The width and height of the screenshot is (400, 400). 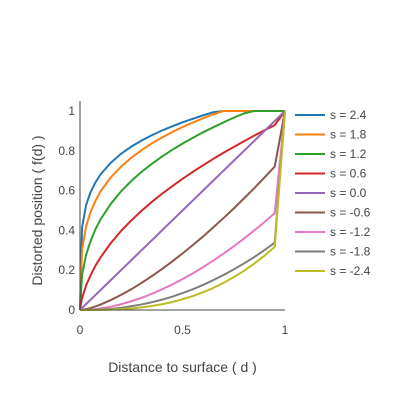 What do you see at coordinates (350, 271) in the screenshot?
I see `legend-label: s = -2.4` at bounding box center [350, 271].